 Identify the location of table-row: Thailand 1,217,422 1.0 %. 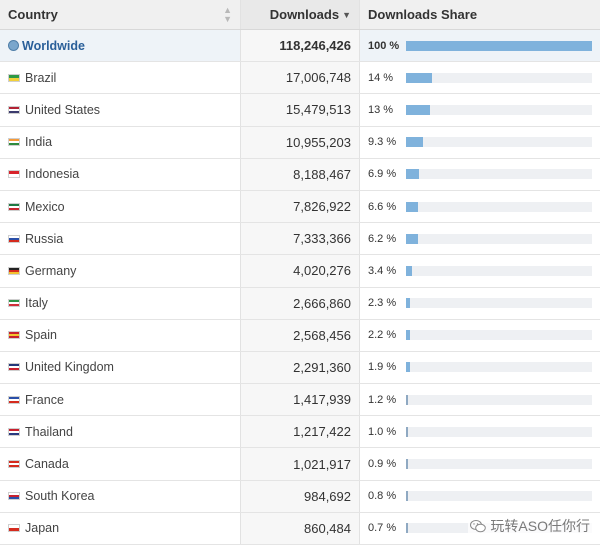
(300, 432).